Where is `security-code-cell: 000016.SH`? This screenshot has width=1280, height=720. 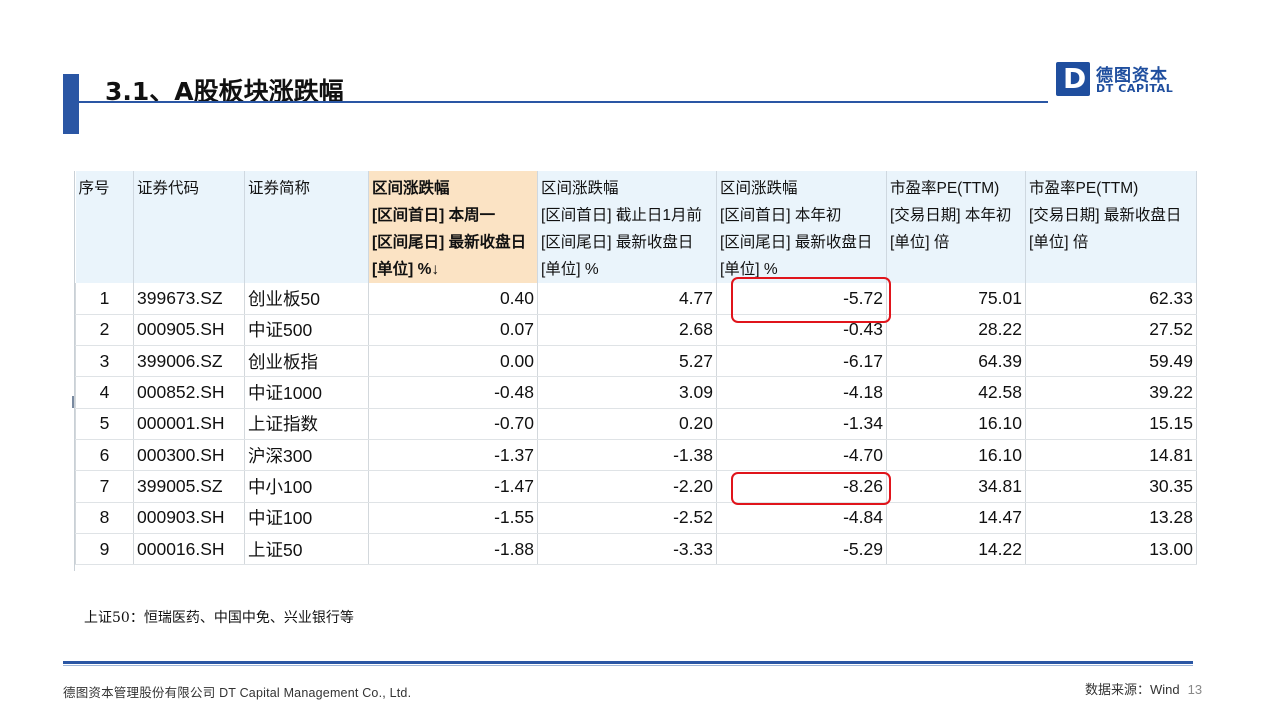
security-code-cell: 000016.SH is located at coordinates (189, 549).